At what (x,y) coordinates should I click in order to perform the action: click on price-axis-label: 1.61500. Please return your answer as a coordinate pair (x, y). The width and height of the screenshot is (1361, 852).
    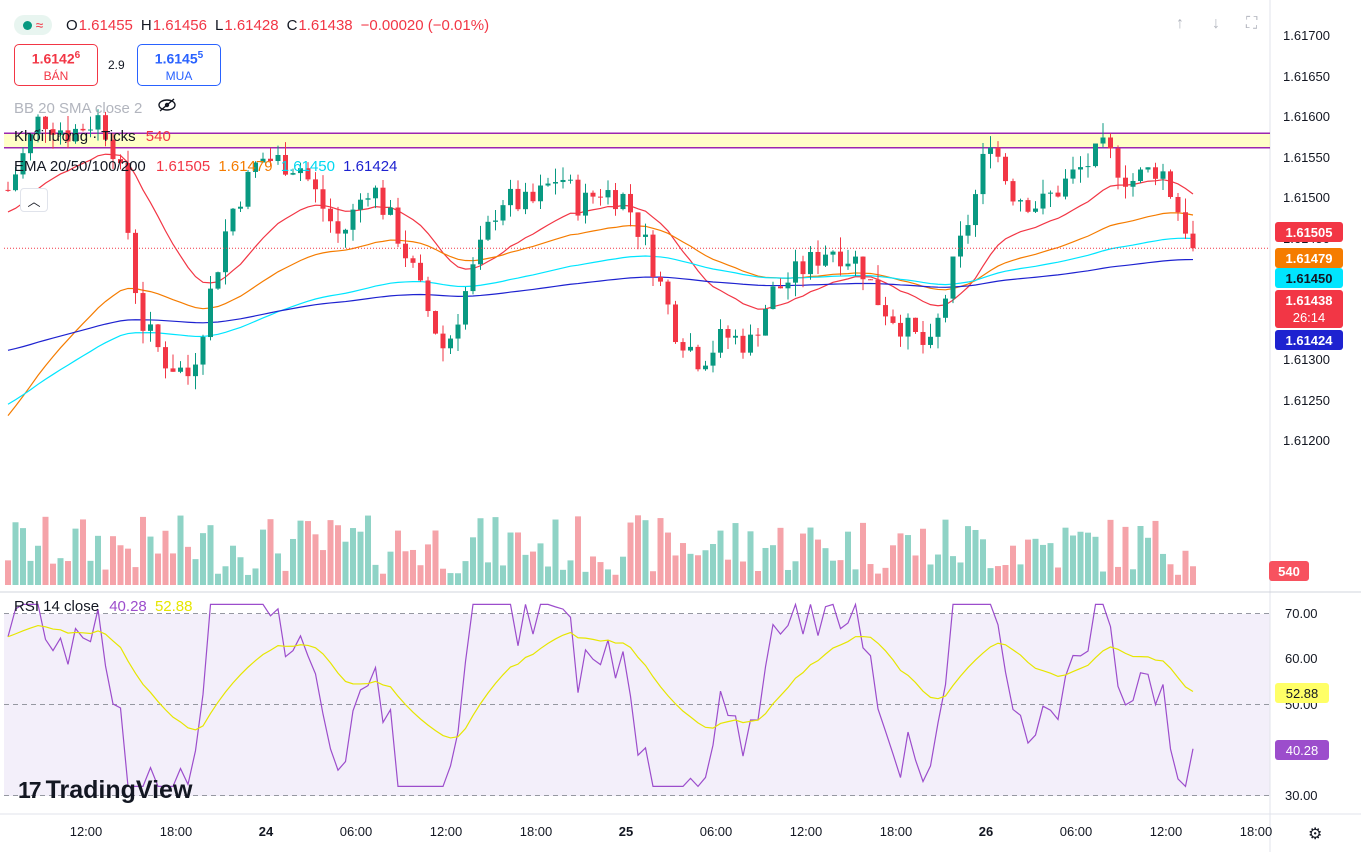
    Looking at the image, I should click on (1306, 197).